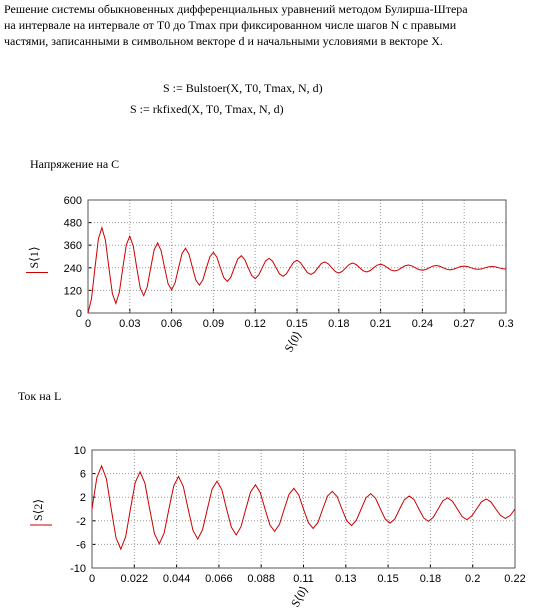  Describe the element at coordinates (177, 579) in the screenshot. I see `x-tick-label: 0.044` at that location.